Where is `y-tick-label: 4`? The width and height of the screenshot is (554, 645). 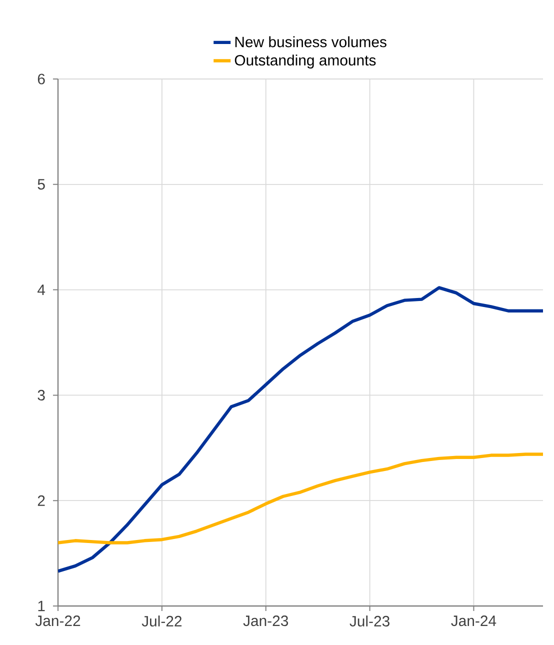
y-tick-label: 4 is located at coordinates (42, 289).